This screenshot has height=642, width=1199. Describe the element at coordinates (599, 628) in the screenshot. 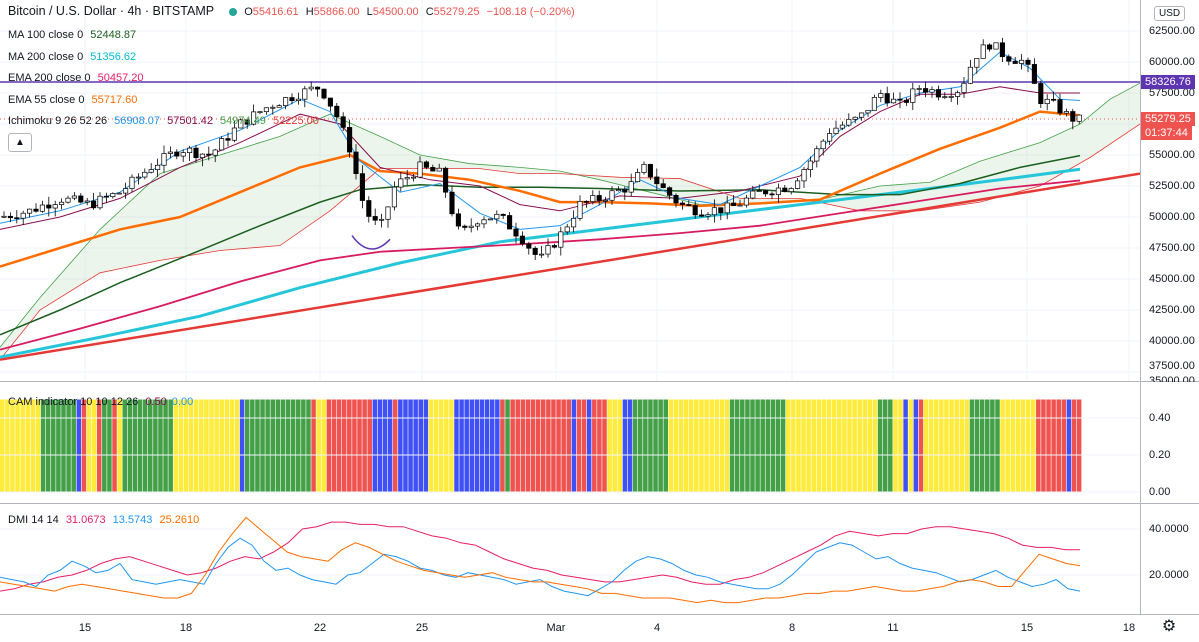

I see `time-axis: 15 18 22 25 Mar 4 8 11 15 18` at that location.